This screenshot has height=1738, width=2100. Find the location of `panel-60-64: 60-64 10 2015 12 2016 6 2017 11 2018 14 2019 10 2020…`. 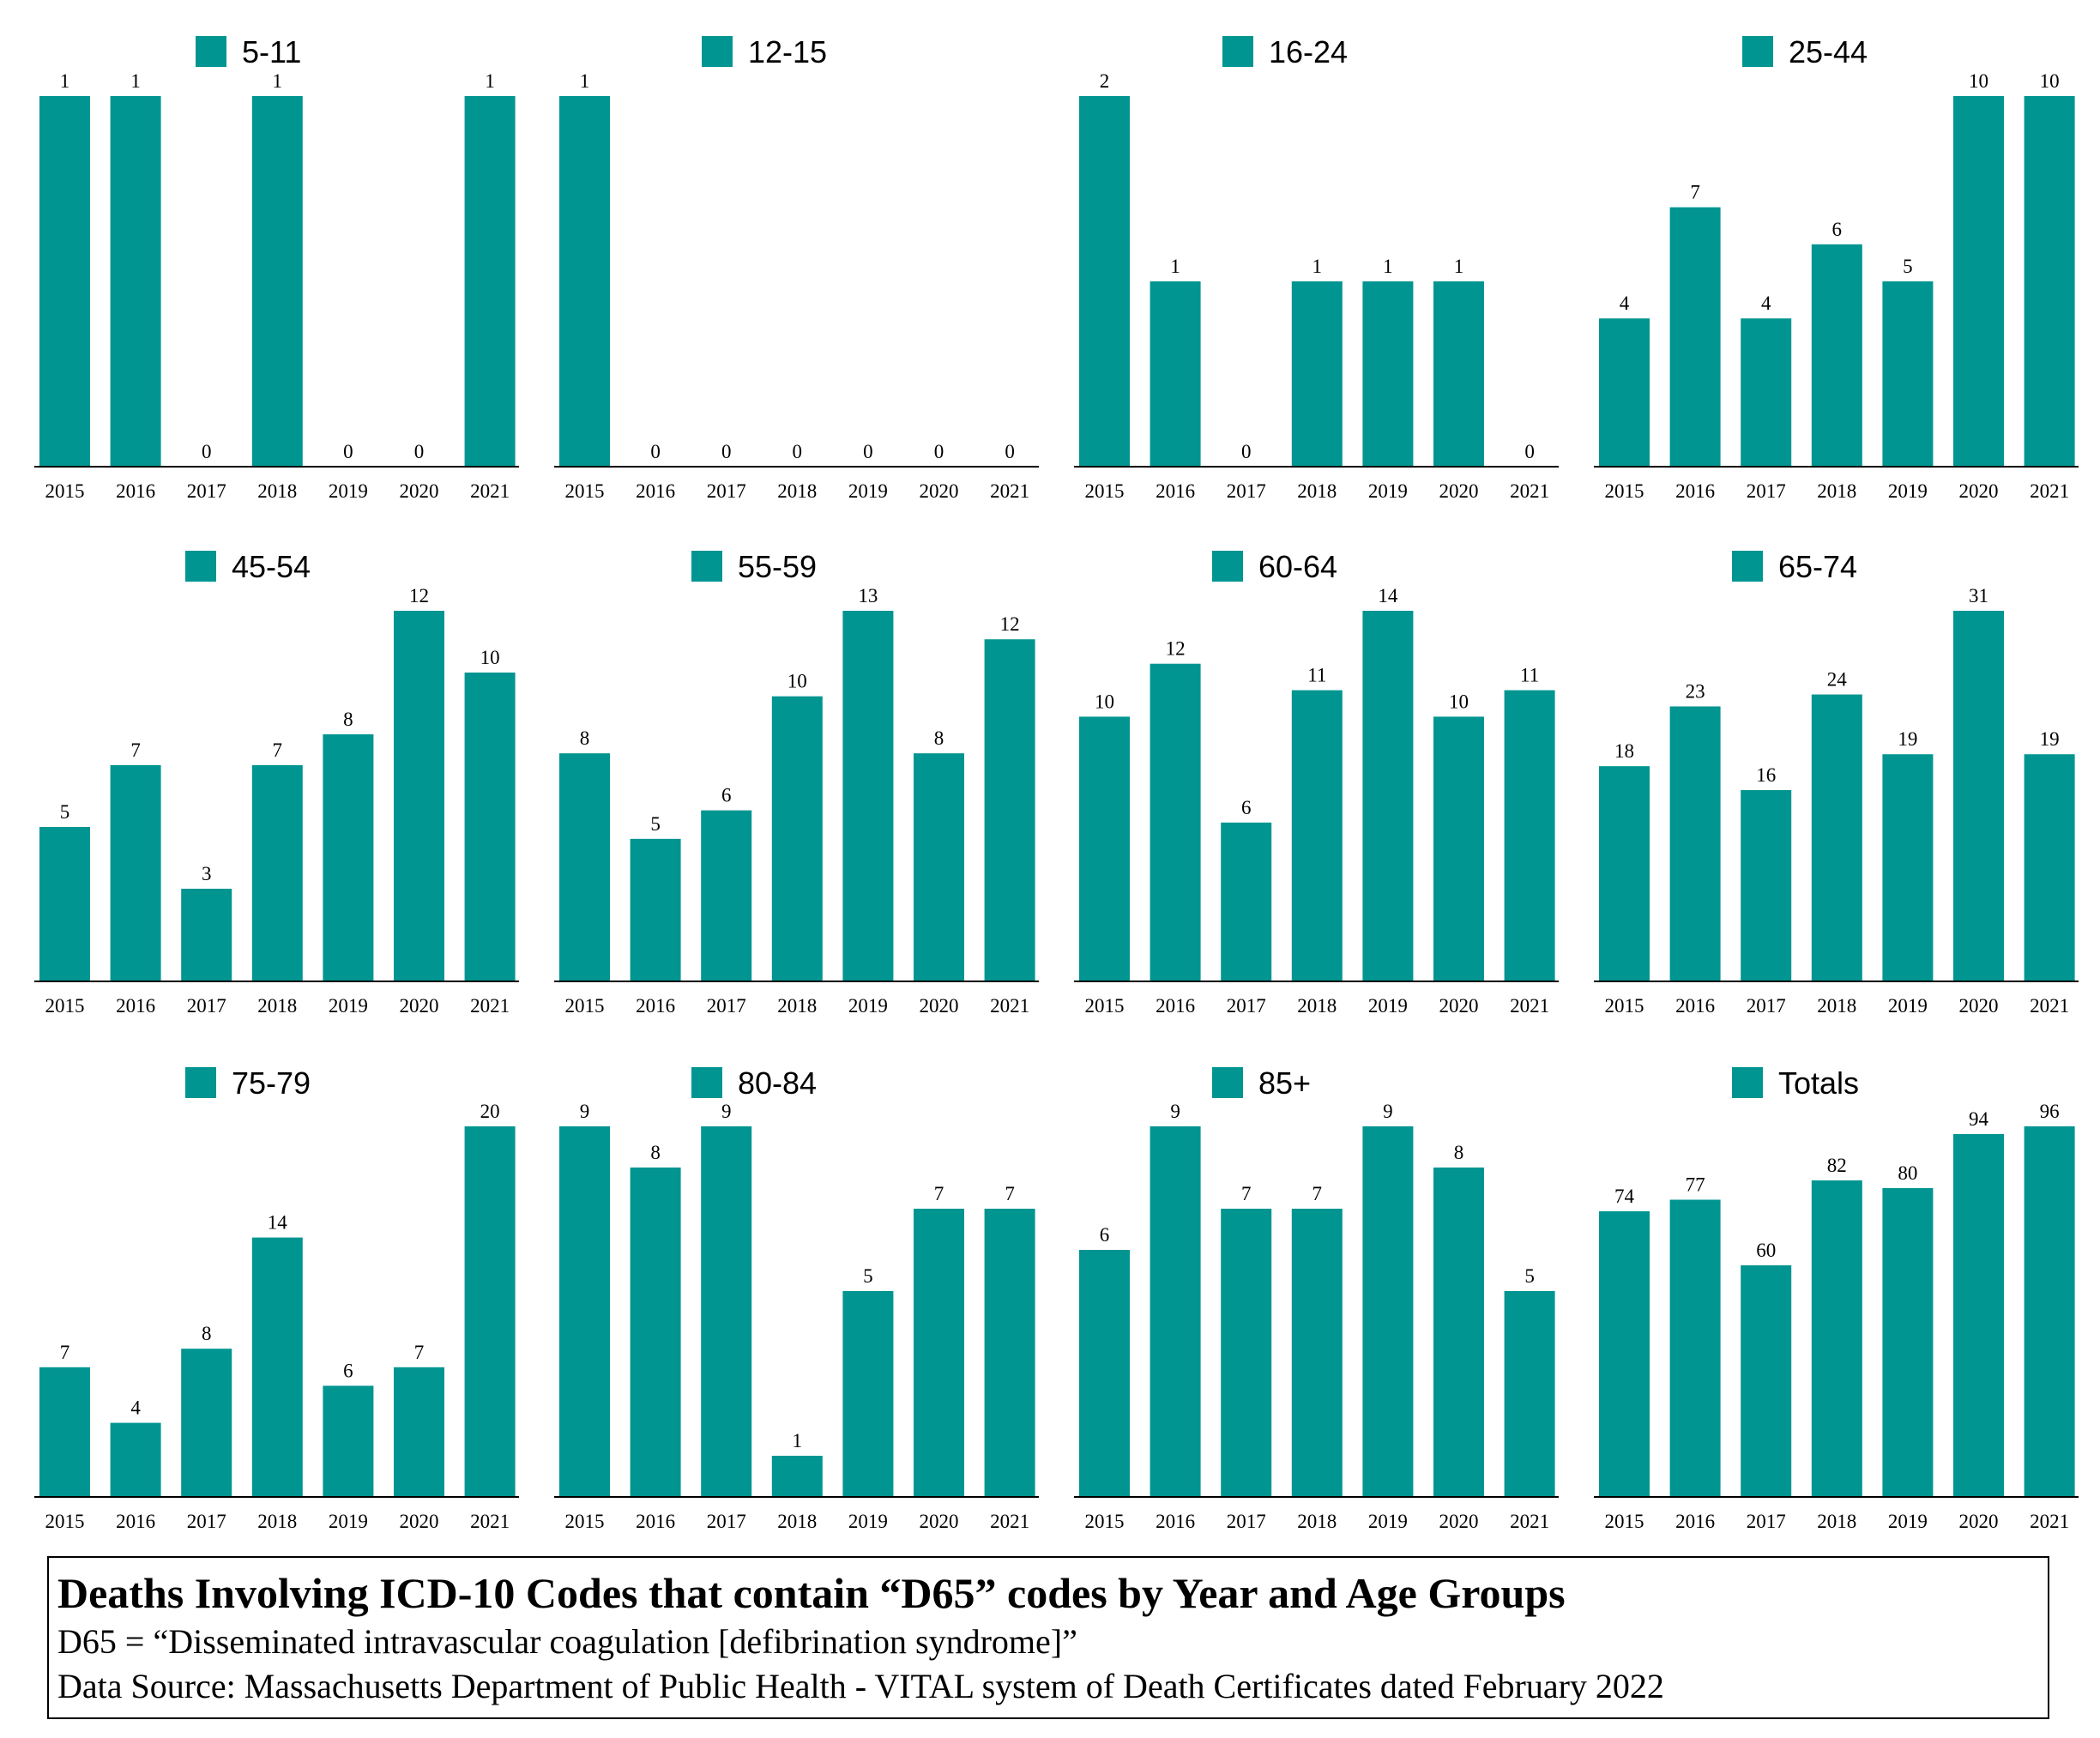

panel-60-64: 60-64 10 2015 12 2016 6 2017 11 2018 14 2019 10 2020… is located at coordinates (1316, 783).